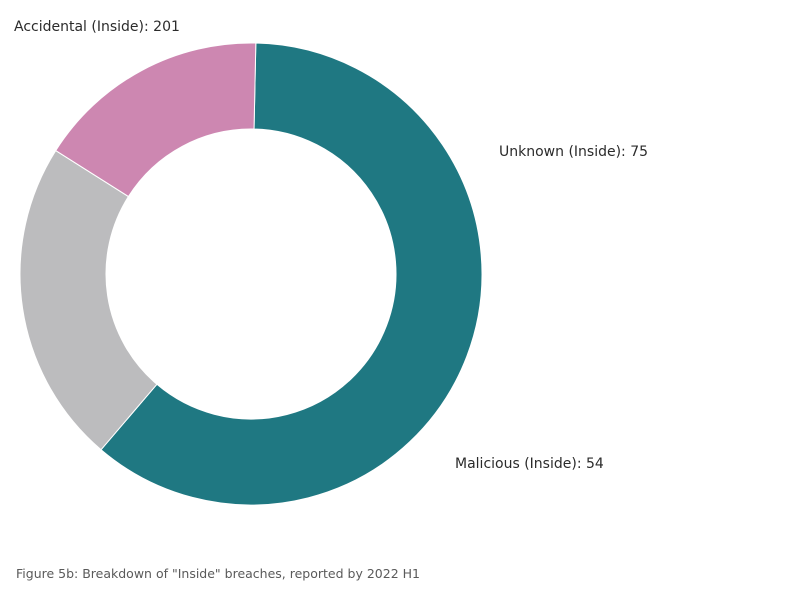  What do you see at coordinates (97, 27) in the screenshot?
I see `slice-label-accidental: Accidental (Inside): 201` at bounding box center [97, 27].